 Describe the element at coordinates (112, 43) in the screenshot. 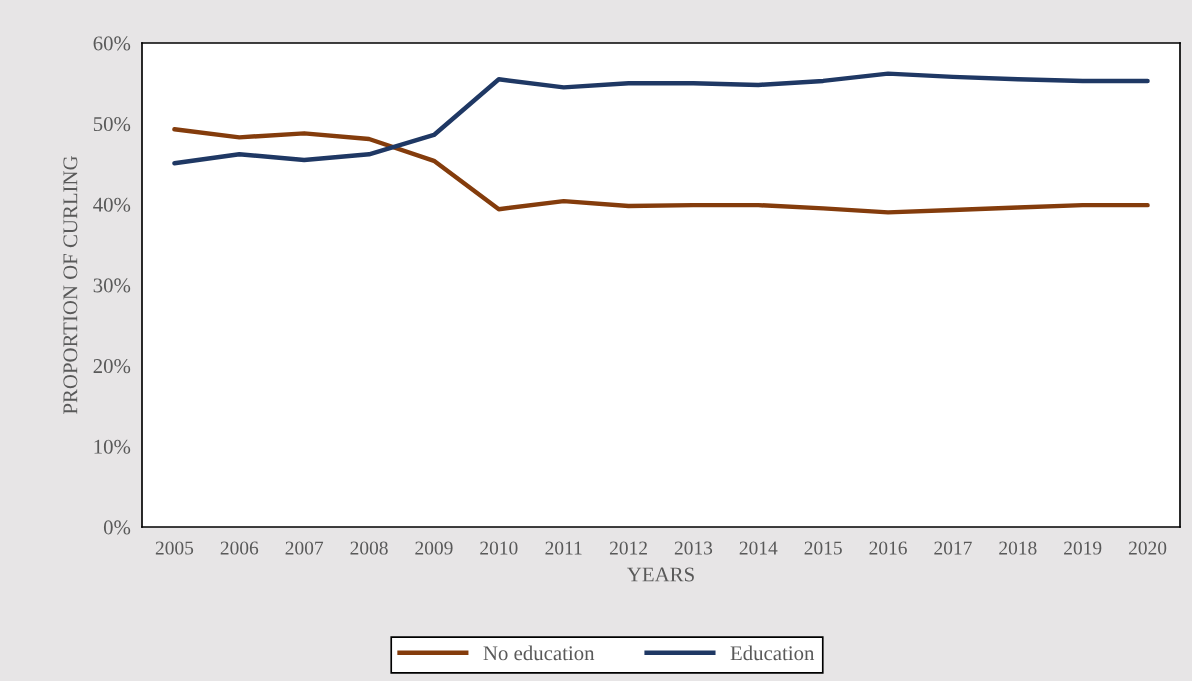

I see `y-tick-label: 60%` at that location.